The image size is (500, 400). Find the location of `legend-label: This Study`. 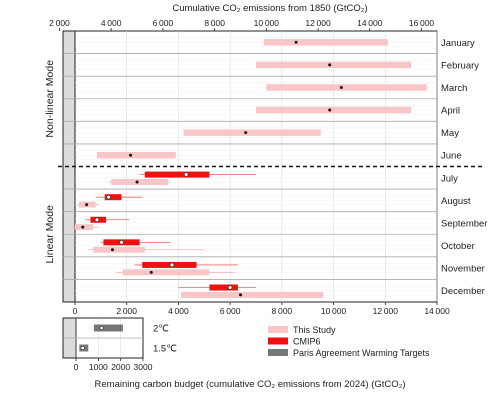

legend-label: This Study is located at coordinates (314, 330).